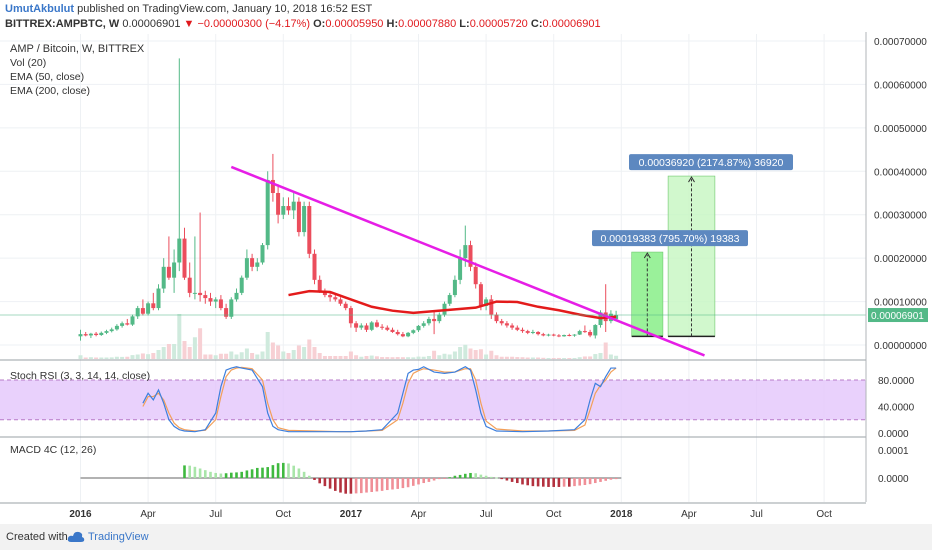  I want to click on price-tick-label: 0.00050000, so click(900, 129).